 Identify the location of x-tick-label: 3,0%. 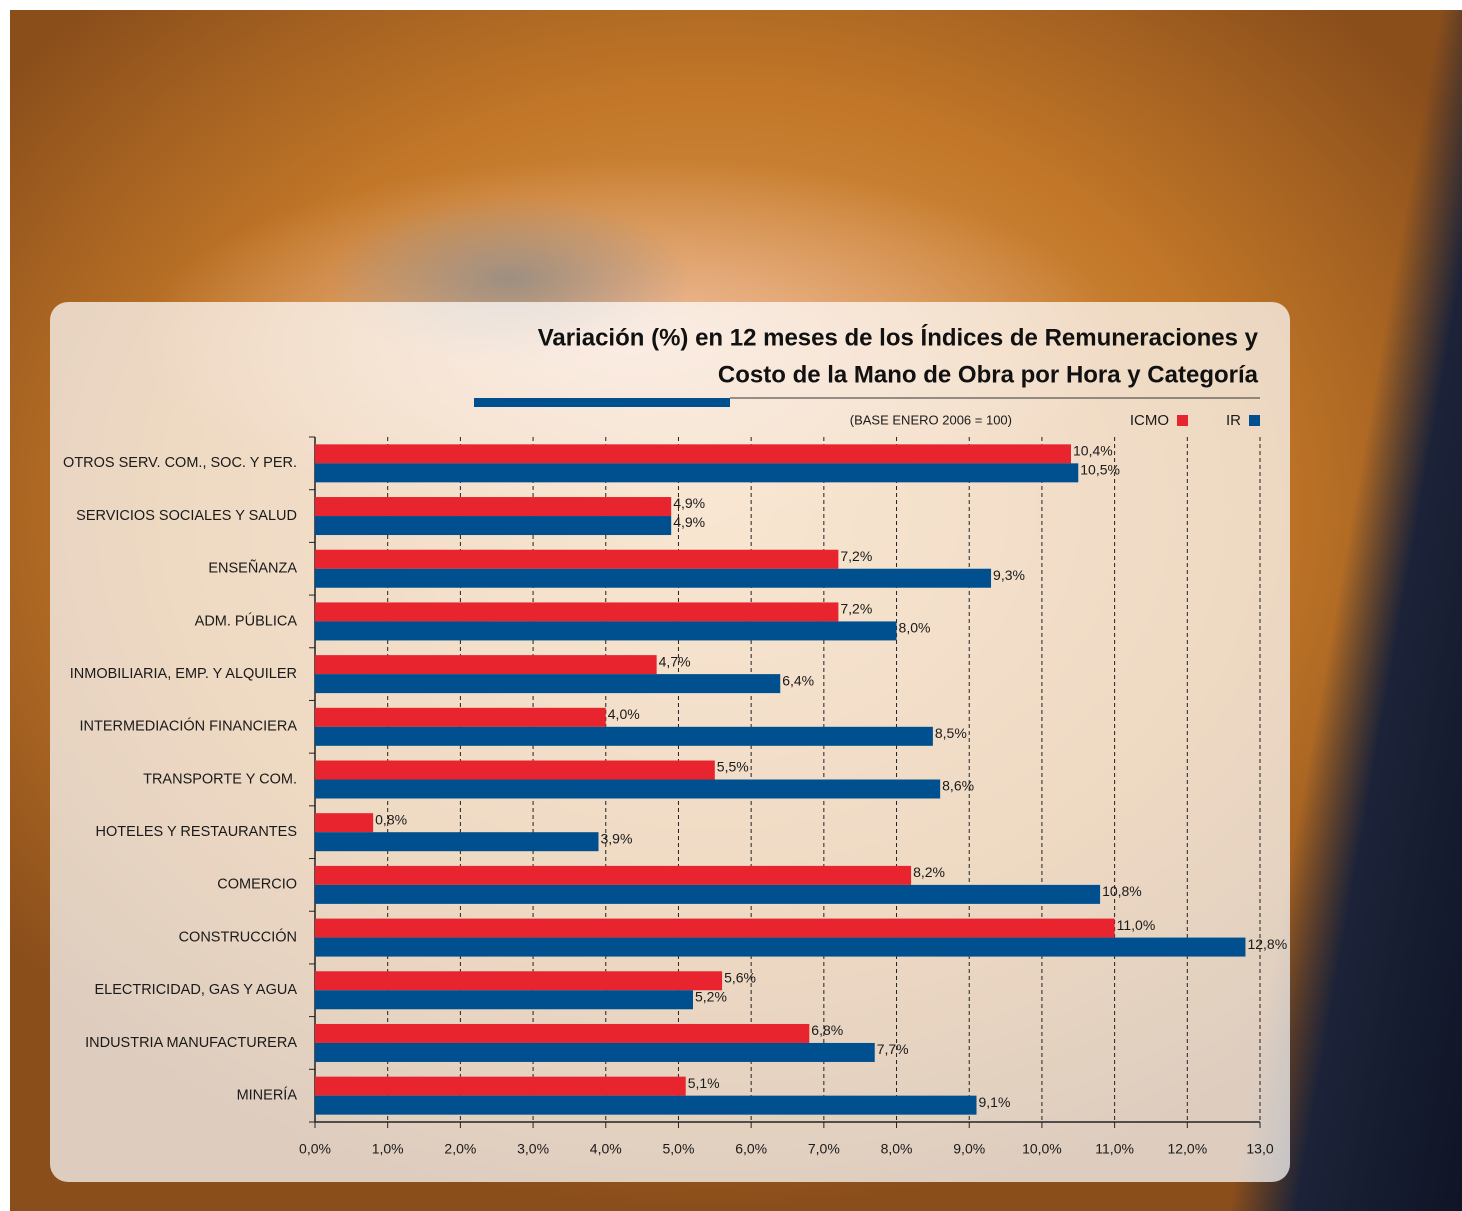
(533, 1149).